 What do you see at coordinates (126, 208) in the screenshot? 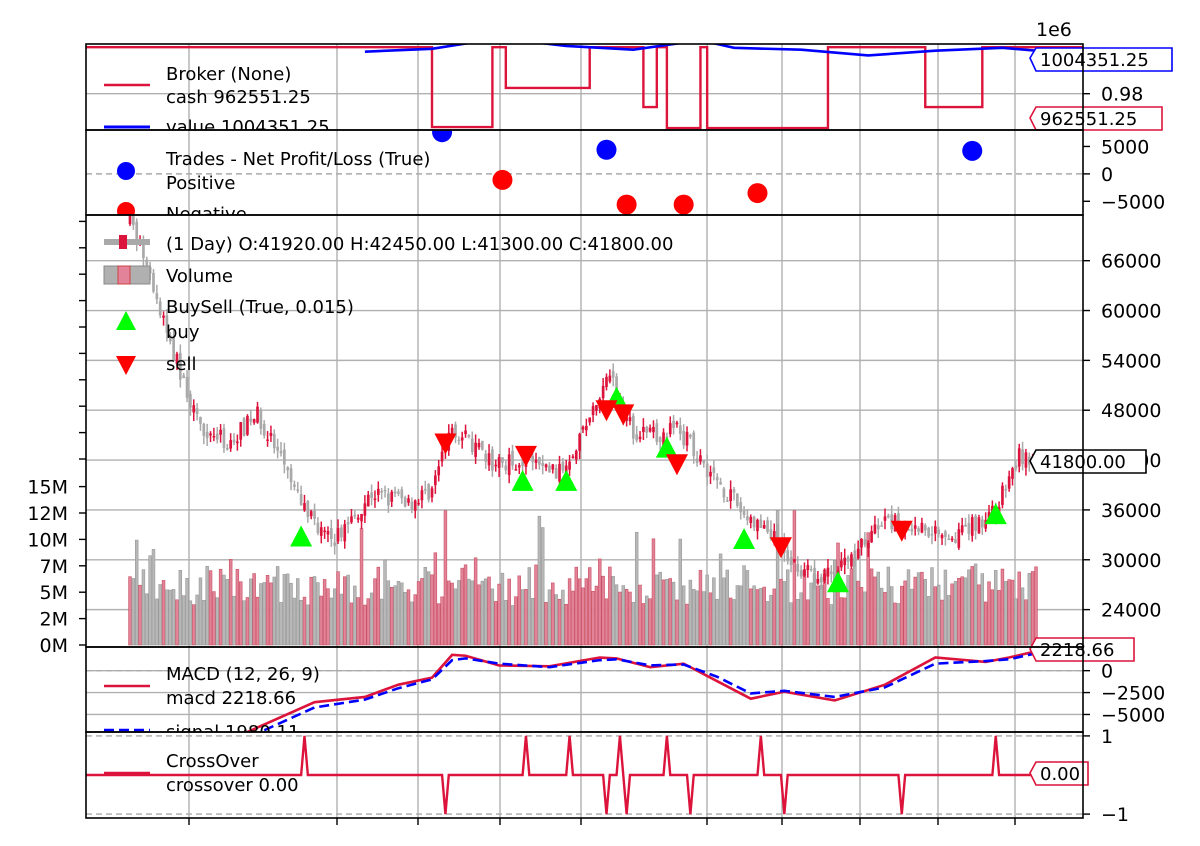
I see `trades-legend-negative-marker` at bounding box center [126, 208].